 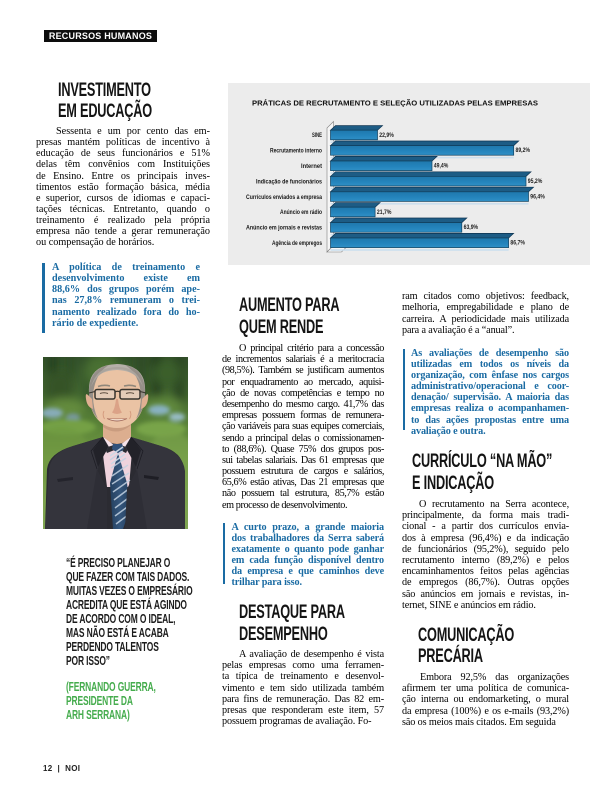 What do you see at coordinates (384, 213) in the screenshot?
I see `svg-text: 21,7%` at bounding box center [384, 213].